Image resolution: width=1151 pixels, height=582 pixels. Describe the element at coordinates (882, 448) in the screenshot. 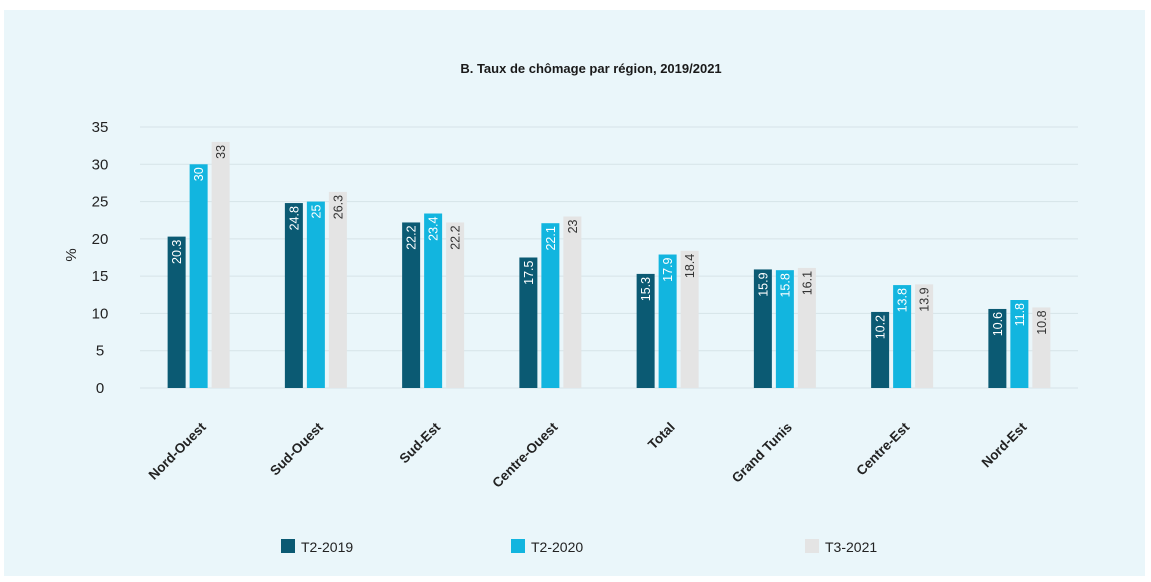

I see `category-label-centre-est: Centre-Est` at that location.